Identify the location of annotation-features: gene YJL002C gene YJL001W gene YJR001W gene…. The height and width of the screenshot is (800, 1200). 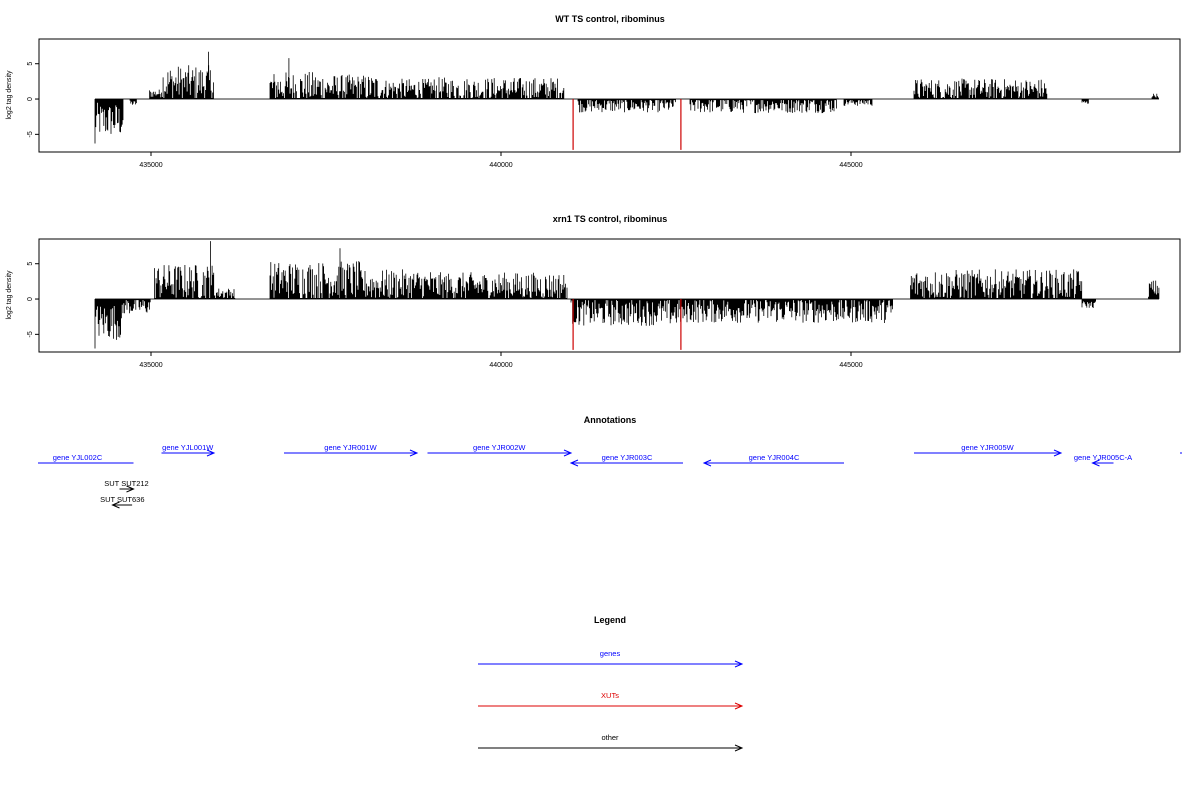
(611, 476).